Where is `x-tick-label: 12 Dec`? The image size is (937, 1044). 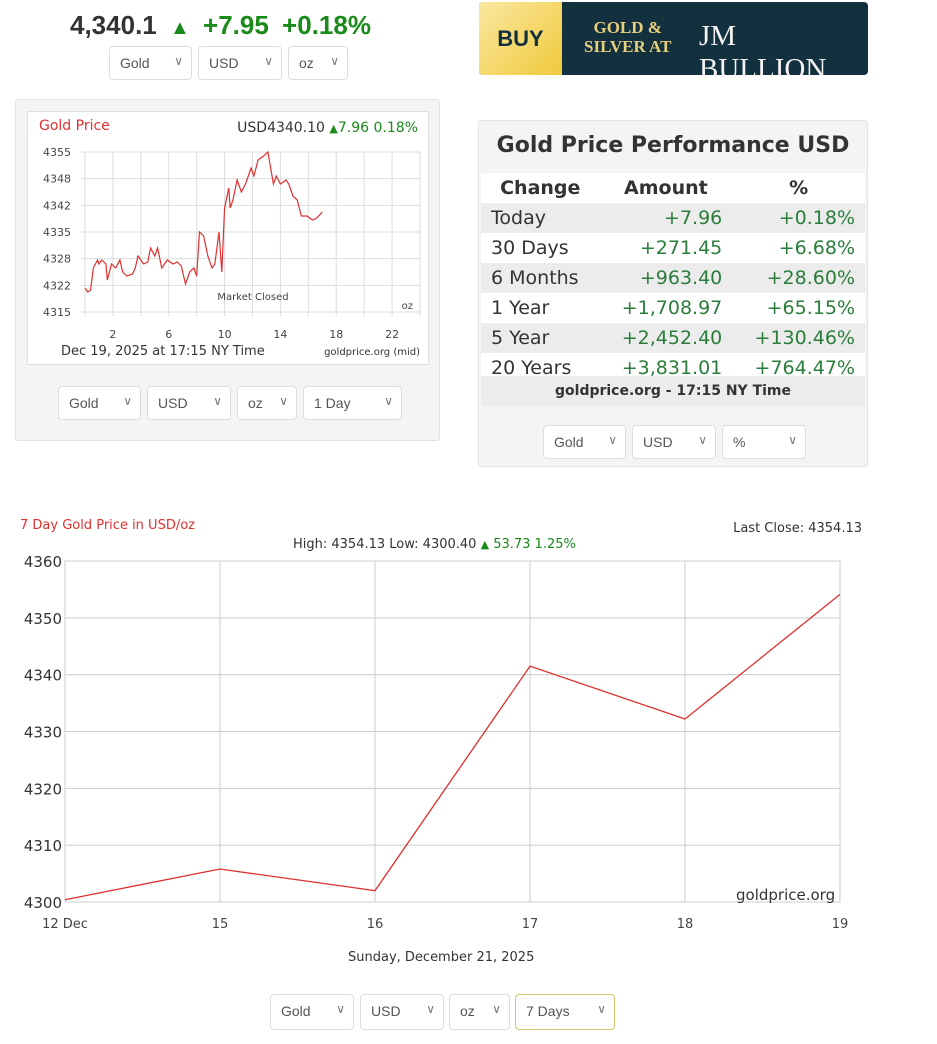 x-tick-label: 12 Dec is located at coordinates (65, 924).